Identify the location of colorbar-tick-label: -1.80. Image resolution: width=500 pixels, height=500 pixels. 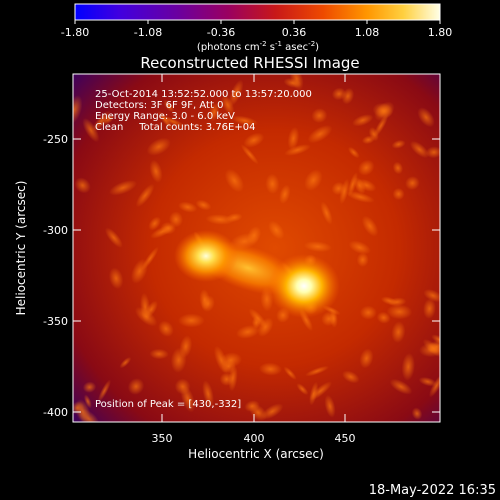
(75, 32).